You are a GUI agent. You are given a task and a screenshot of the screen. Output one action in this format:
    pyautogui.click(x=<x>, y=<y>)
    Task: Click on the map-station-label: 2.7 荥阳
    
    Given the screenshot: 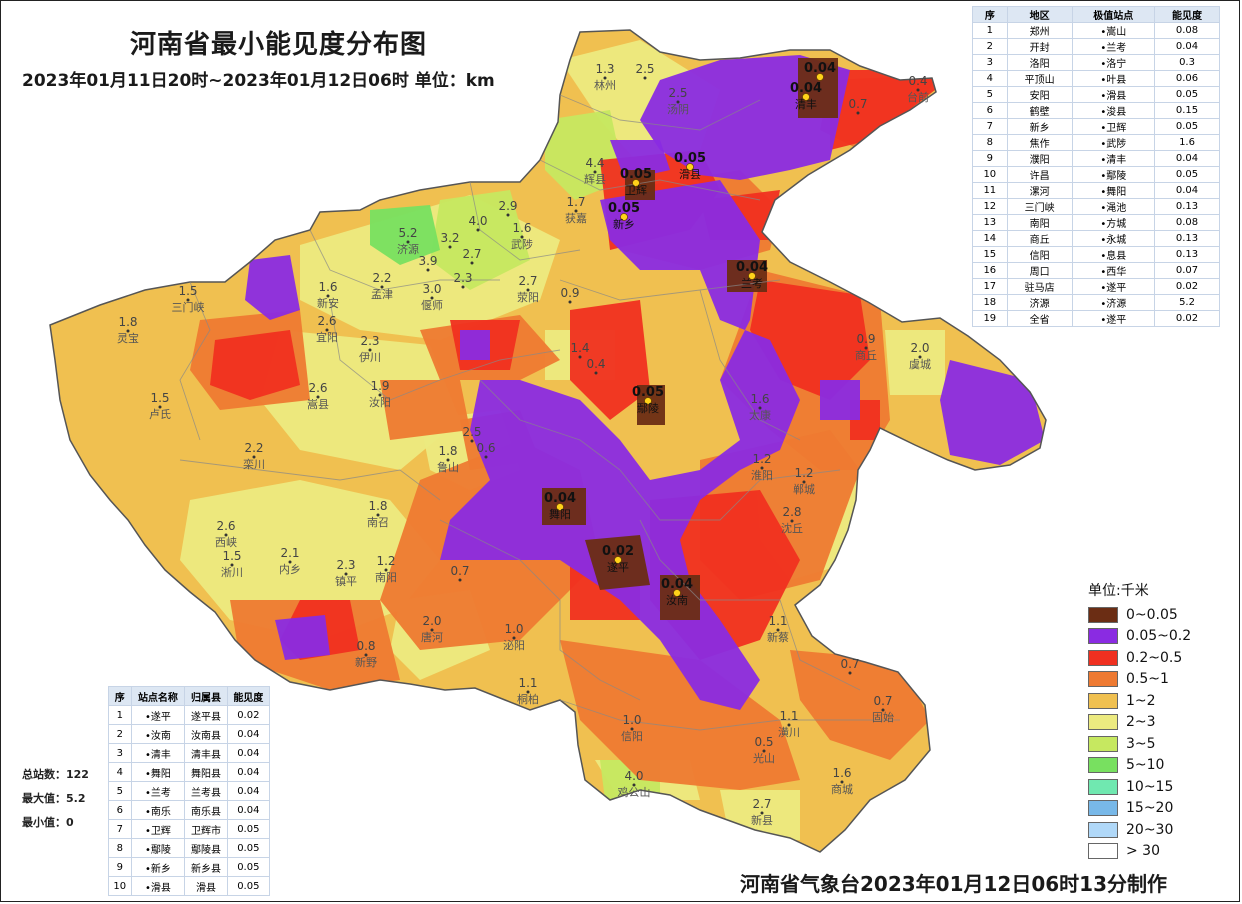 What is the action you would take?
    pyautogui.click(x=528, y=289)
    